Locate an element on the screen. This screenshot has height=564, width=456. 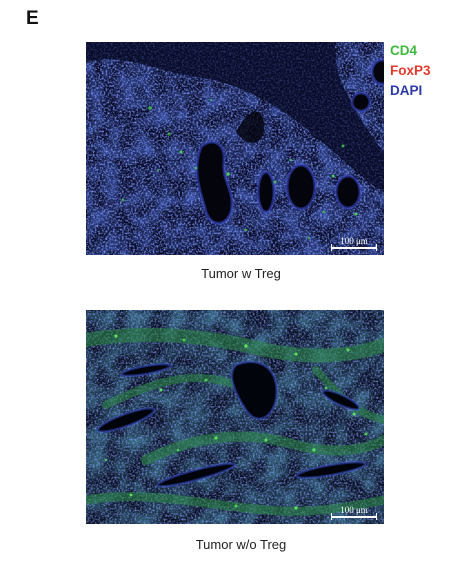
stain-legend: CD4 FoxP3 DAPI is located at coordinates (410, 71).